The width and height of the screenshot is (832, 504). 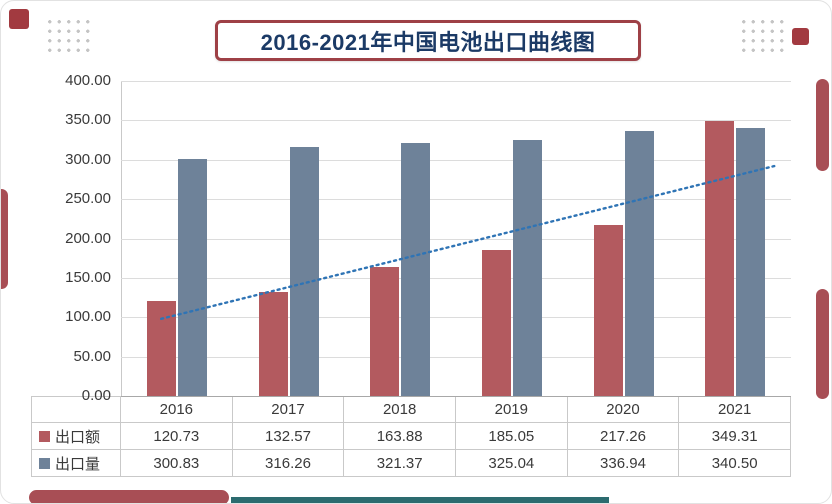 I want to click on chart-title: 2016-2021年中国电池出口曲线图, so click(x=428, y=42).